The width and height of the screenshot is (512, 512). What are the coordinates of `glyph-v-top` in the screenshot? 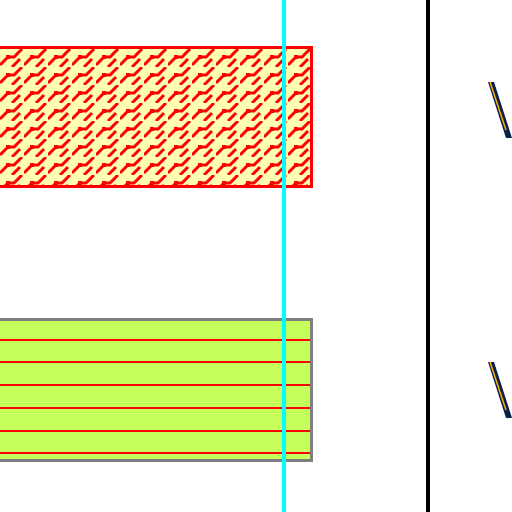 It's located at (499, 110).